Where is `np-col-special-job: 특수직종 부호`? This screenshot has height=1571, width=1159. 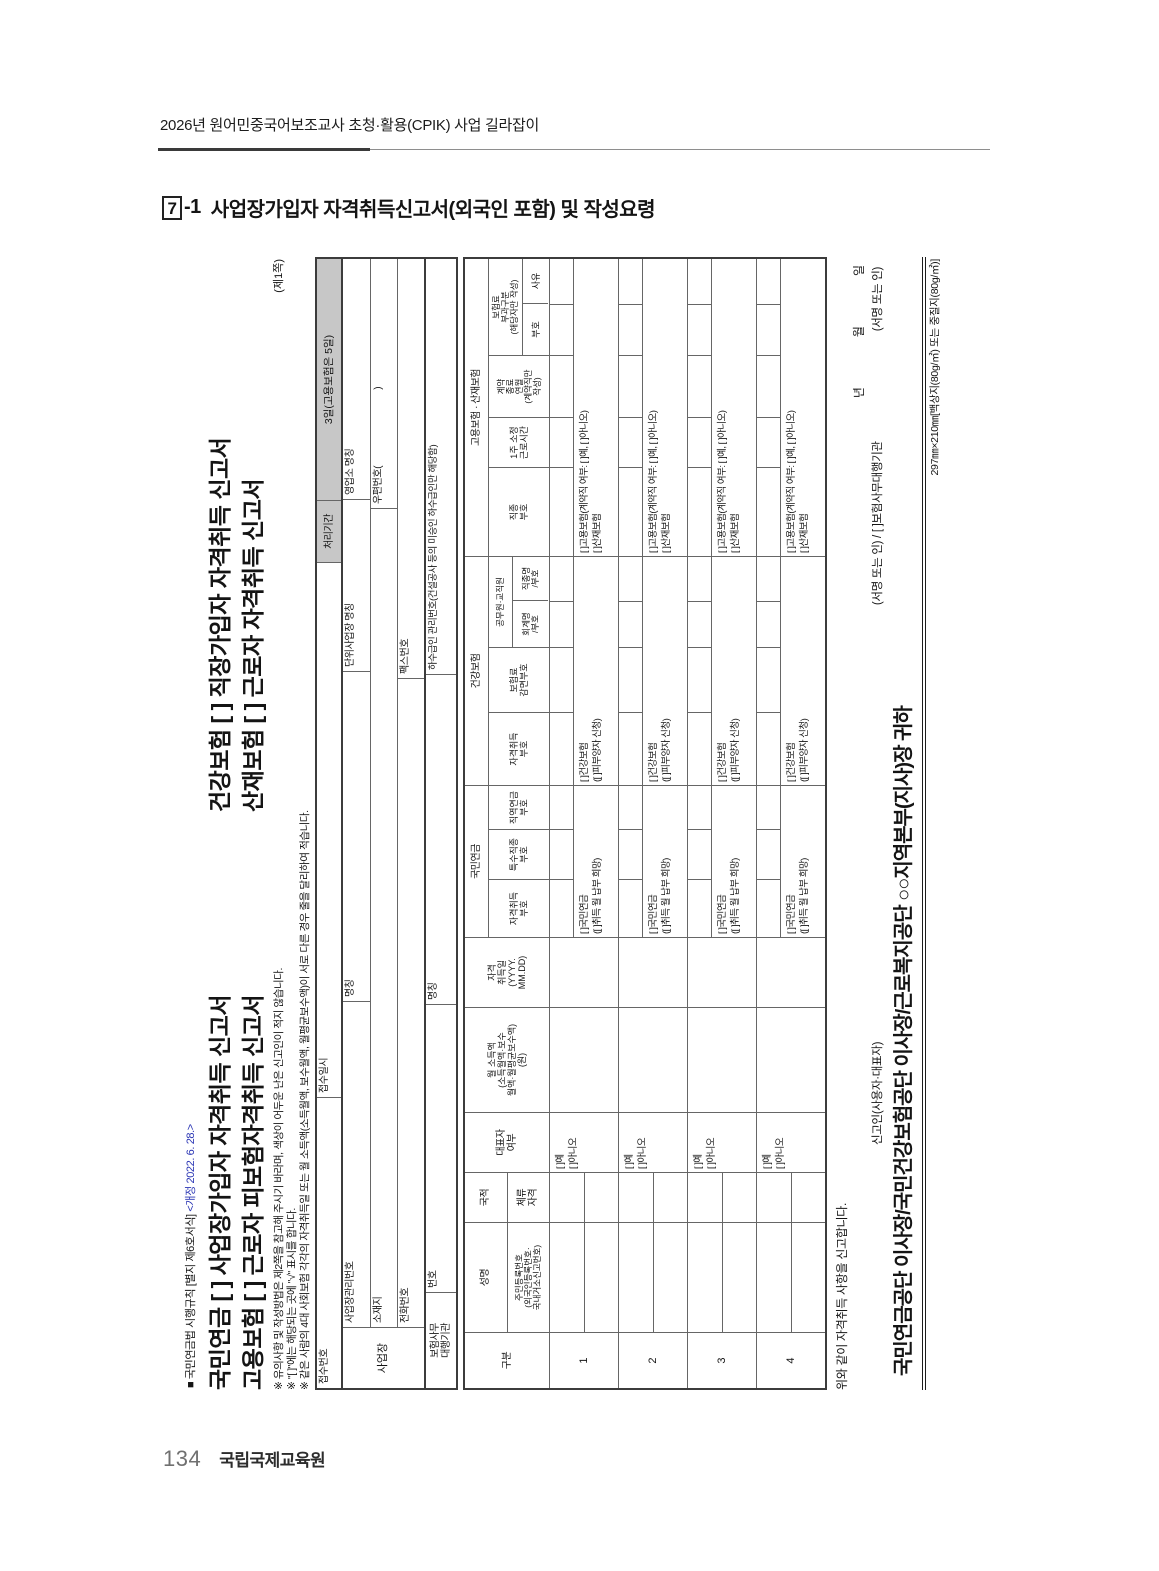
np-col-special-job: 특수직종 부호 is located at coordinates (519, 855).